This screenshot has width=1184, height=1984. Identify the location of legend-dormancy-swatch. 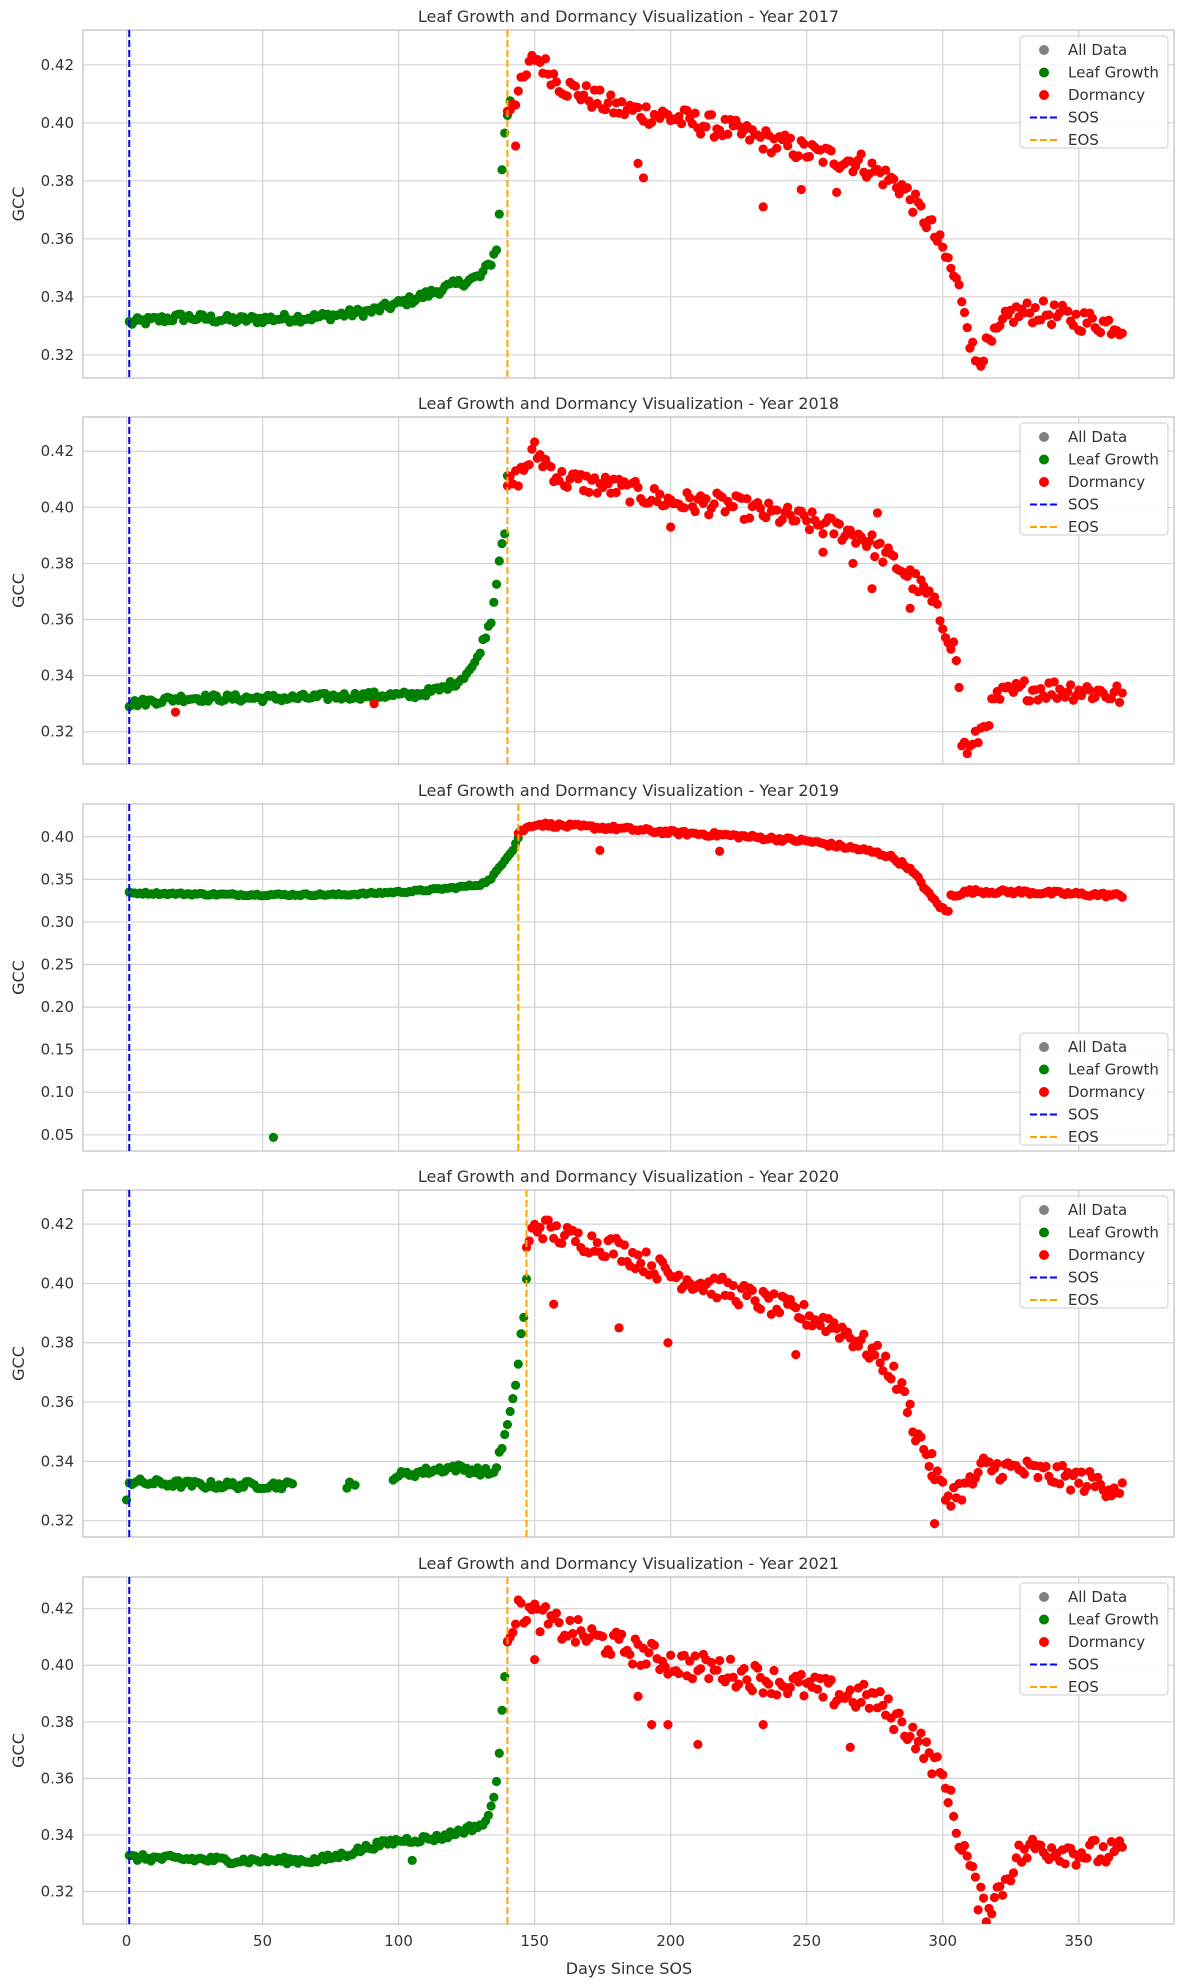
(1044, 1092).